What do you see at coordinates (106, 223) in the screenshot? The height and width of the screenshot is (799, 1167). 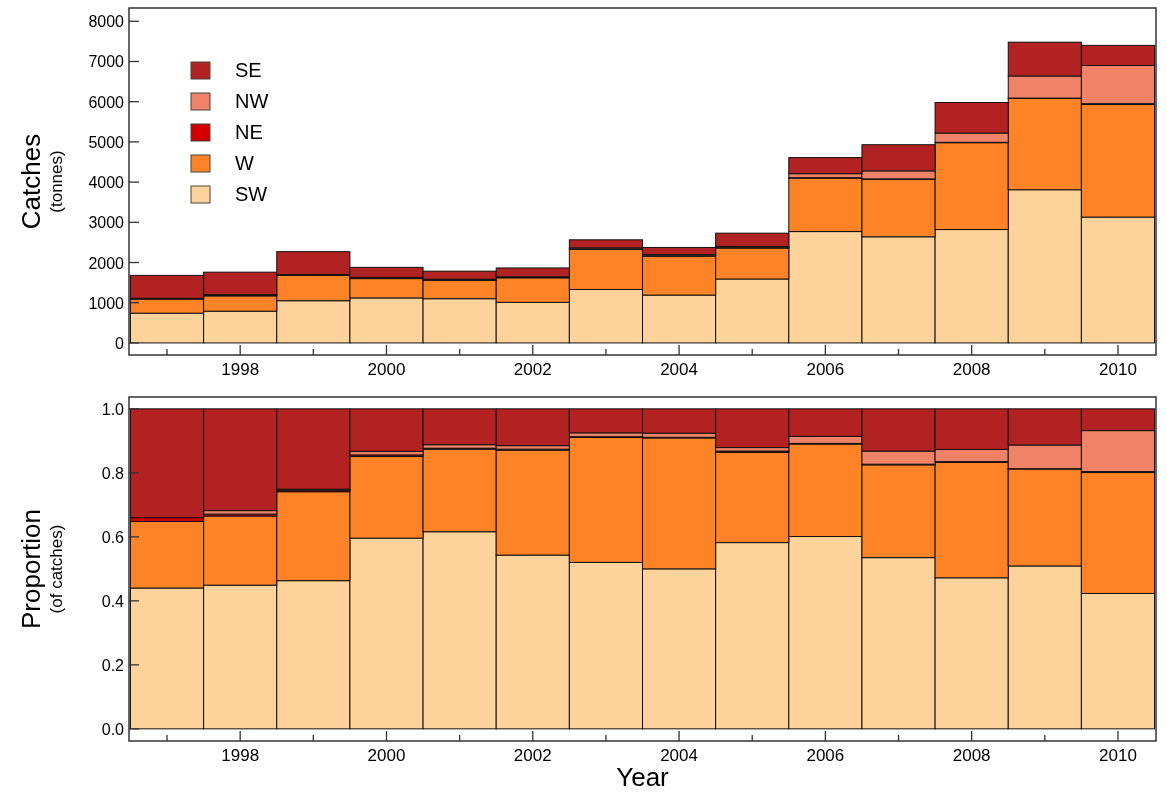 I see `y-tick-label: 3000` at bounding box center [106, 223].